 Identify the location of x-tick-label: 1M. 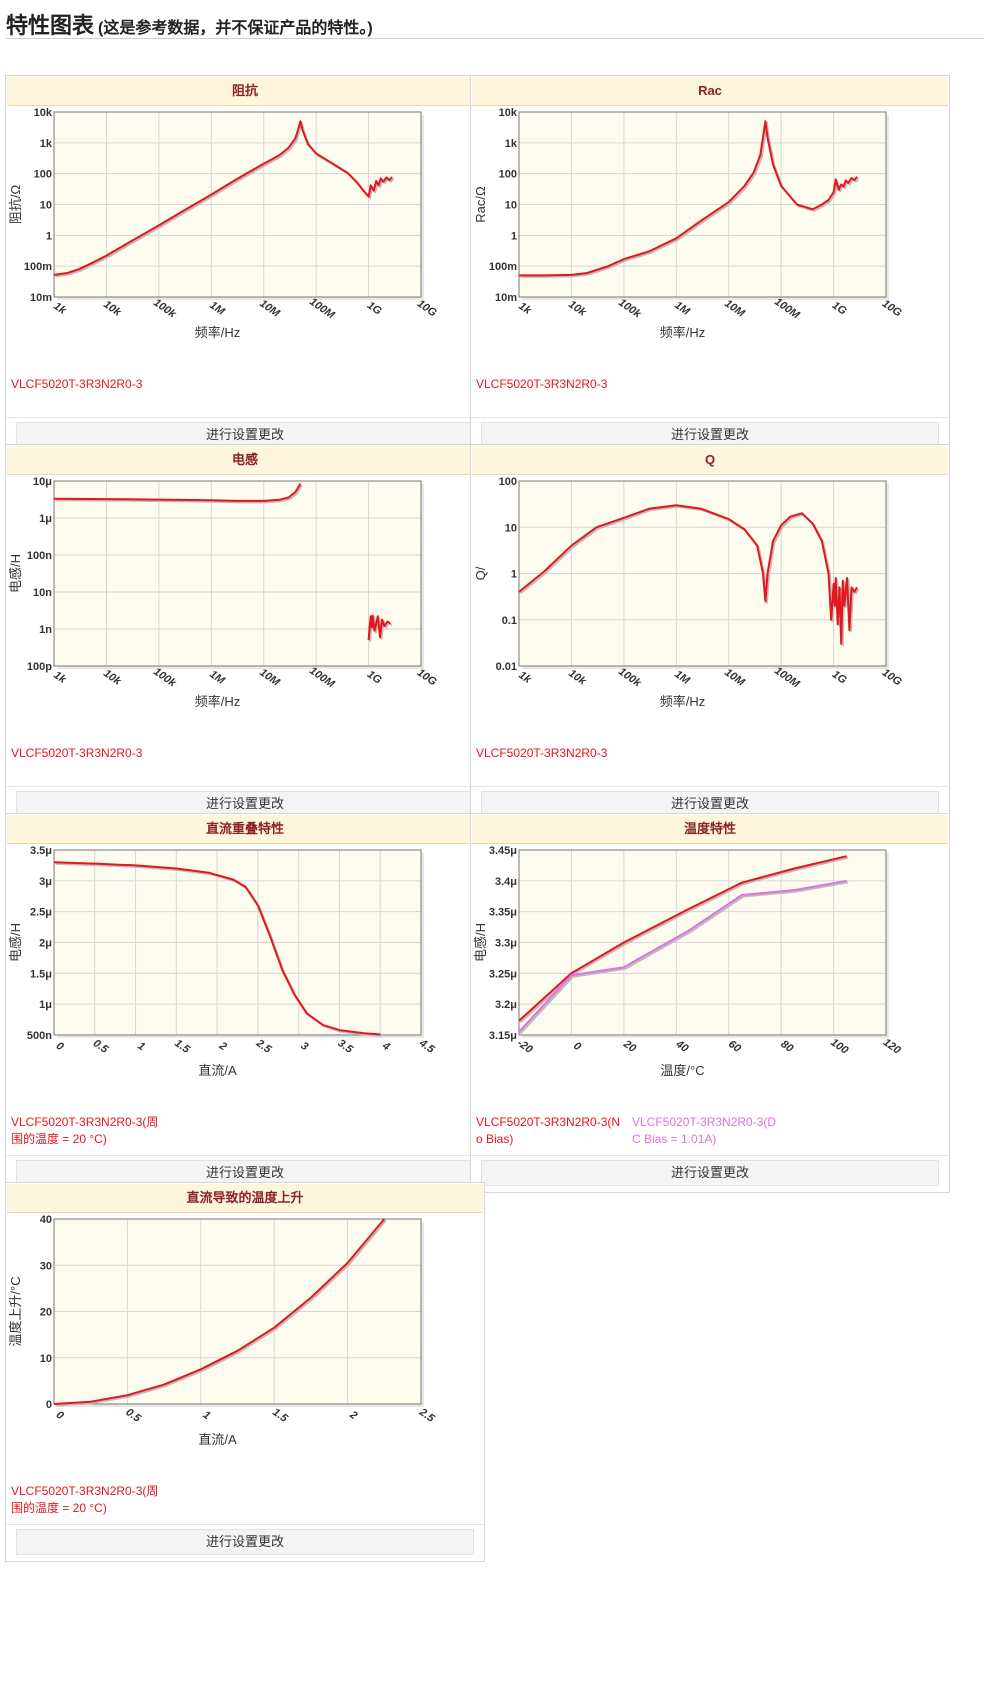
(682, 308).